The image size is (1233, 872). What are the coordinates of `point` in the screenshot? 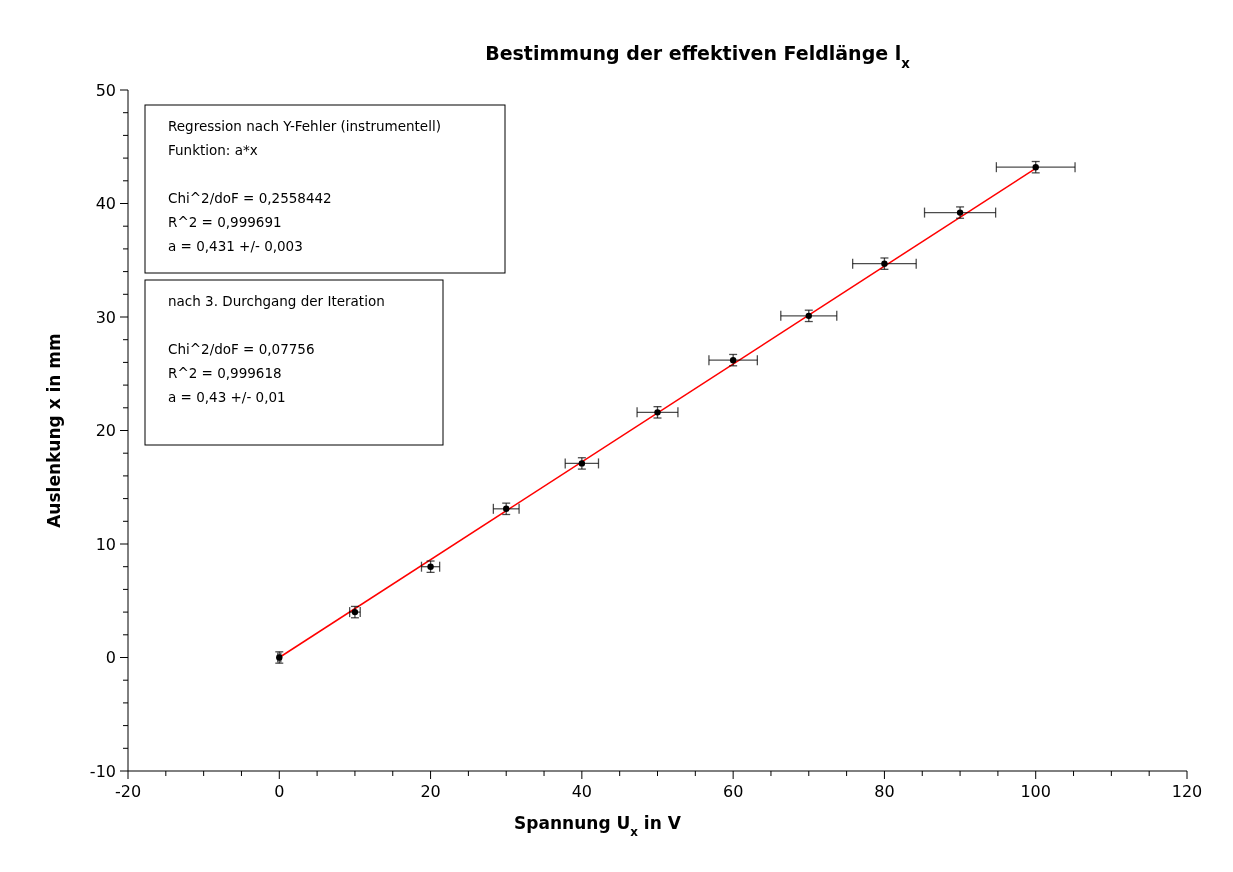 It's located at (430, 566).